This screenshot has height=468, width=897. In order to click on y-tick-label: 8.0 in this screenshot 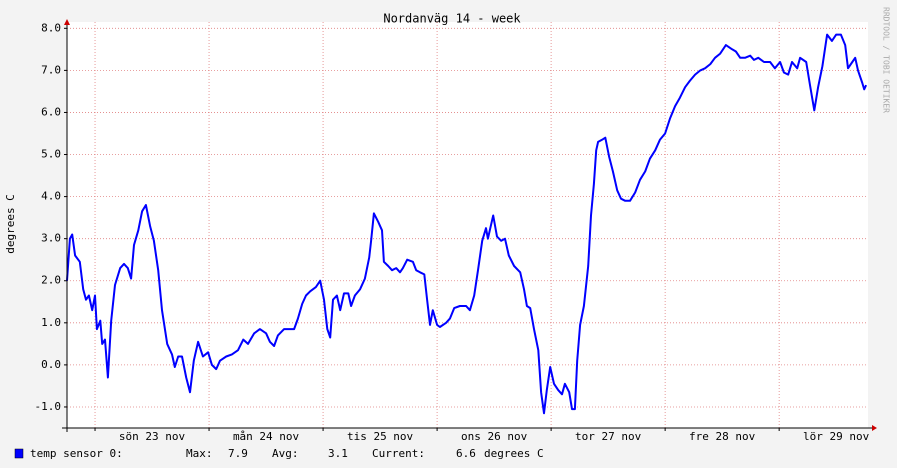, I will do `click(51, 27)`.